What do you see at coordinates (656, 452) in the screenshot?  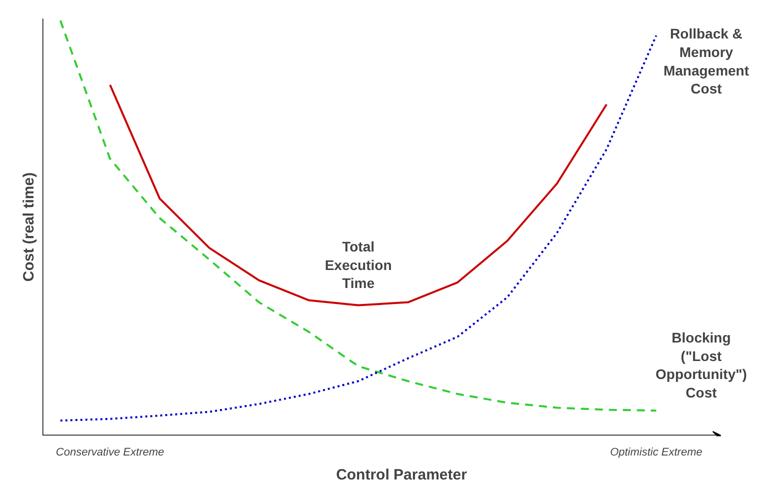 I see `x-tick-label: Optimistic Extreme` at bounding box center [656, 452].